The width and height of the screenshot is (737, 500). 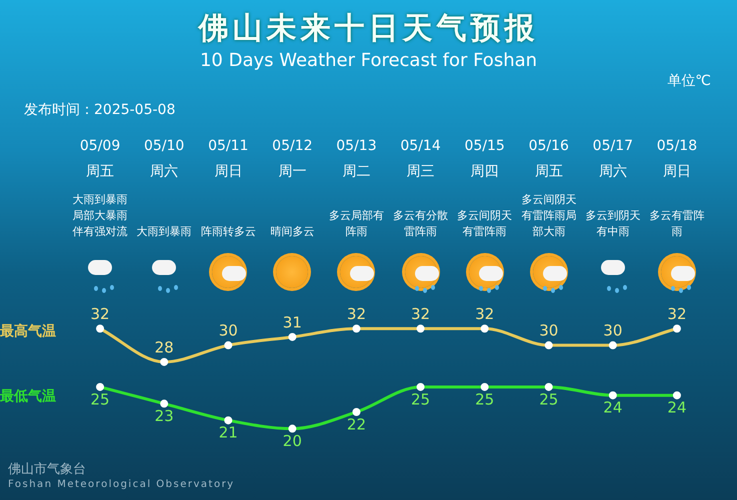 I want to click on text: 周二, so click(x=356, y=172).